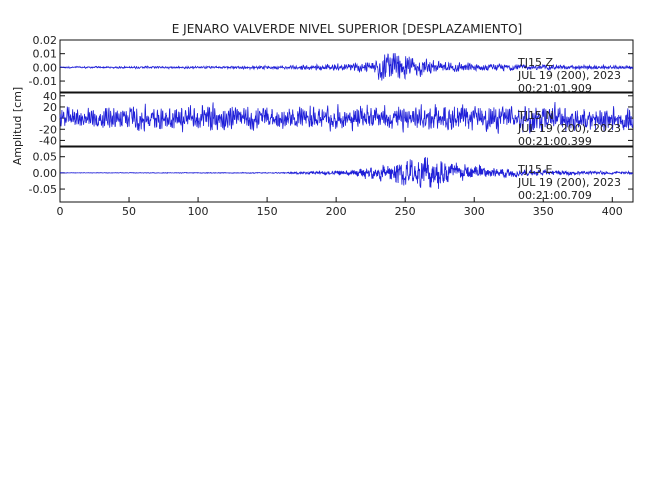 Image resolution: width=650 pixels, height=500 pixels. I want to click on channel-label: TJ15 E, so click(534, 169).